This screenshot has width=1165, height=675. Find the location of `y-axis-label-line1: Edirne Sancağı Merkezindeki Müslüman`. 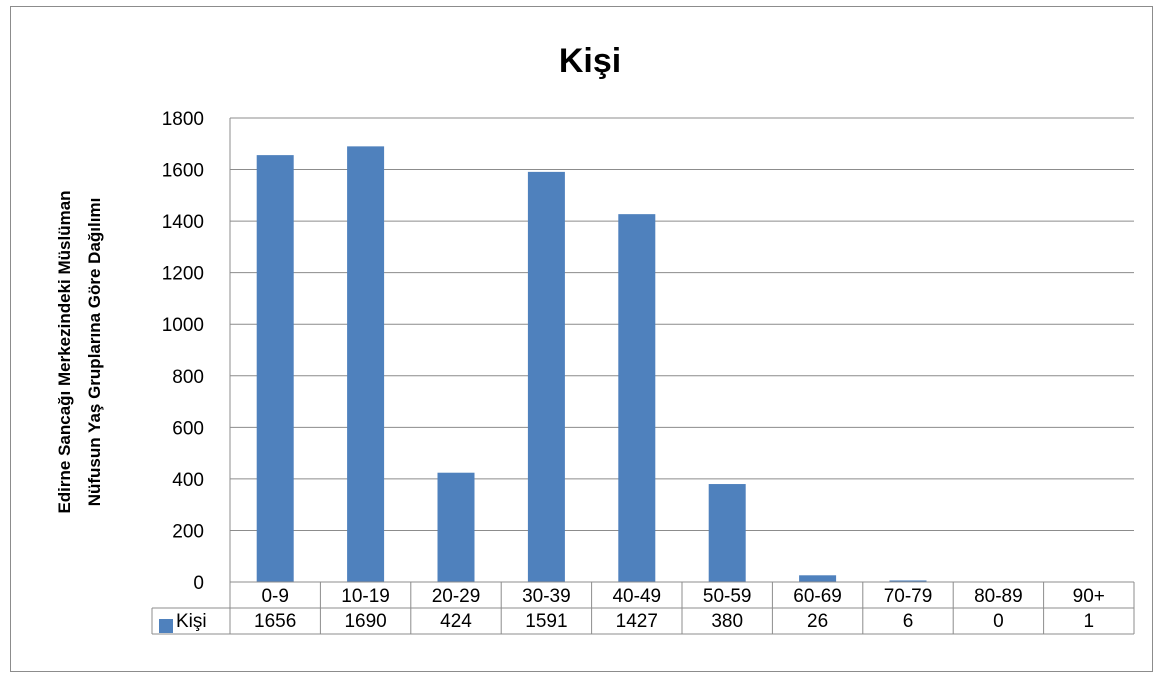

y-axis-label-line1: Edirne Sancağı Merkezindeki Müslüman is located at coordinates (64, 351).